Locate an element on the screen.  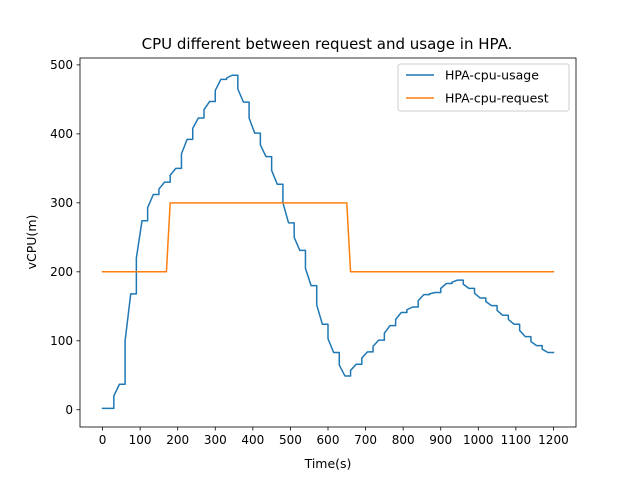
x-tick-label: 200 is located at coordinates (177, 440).